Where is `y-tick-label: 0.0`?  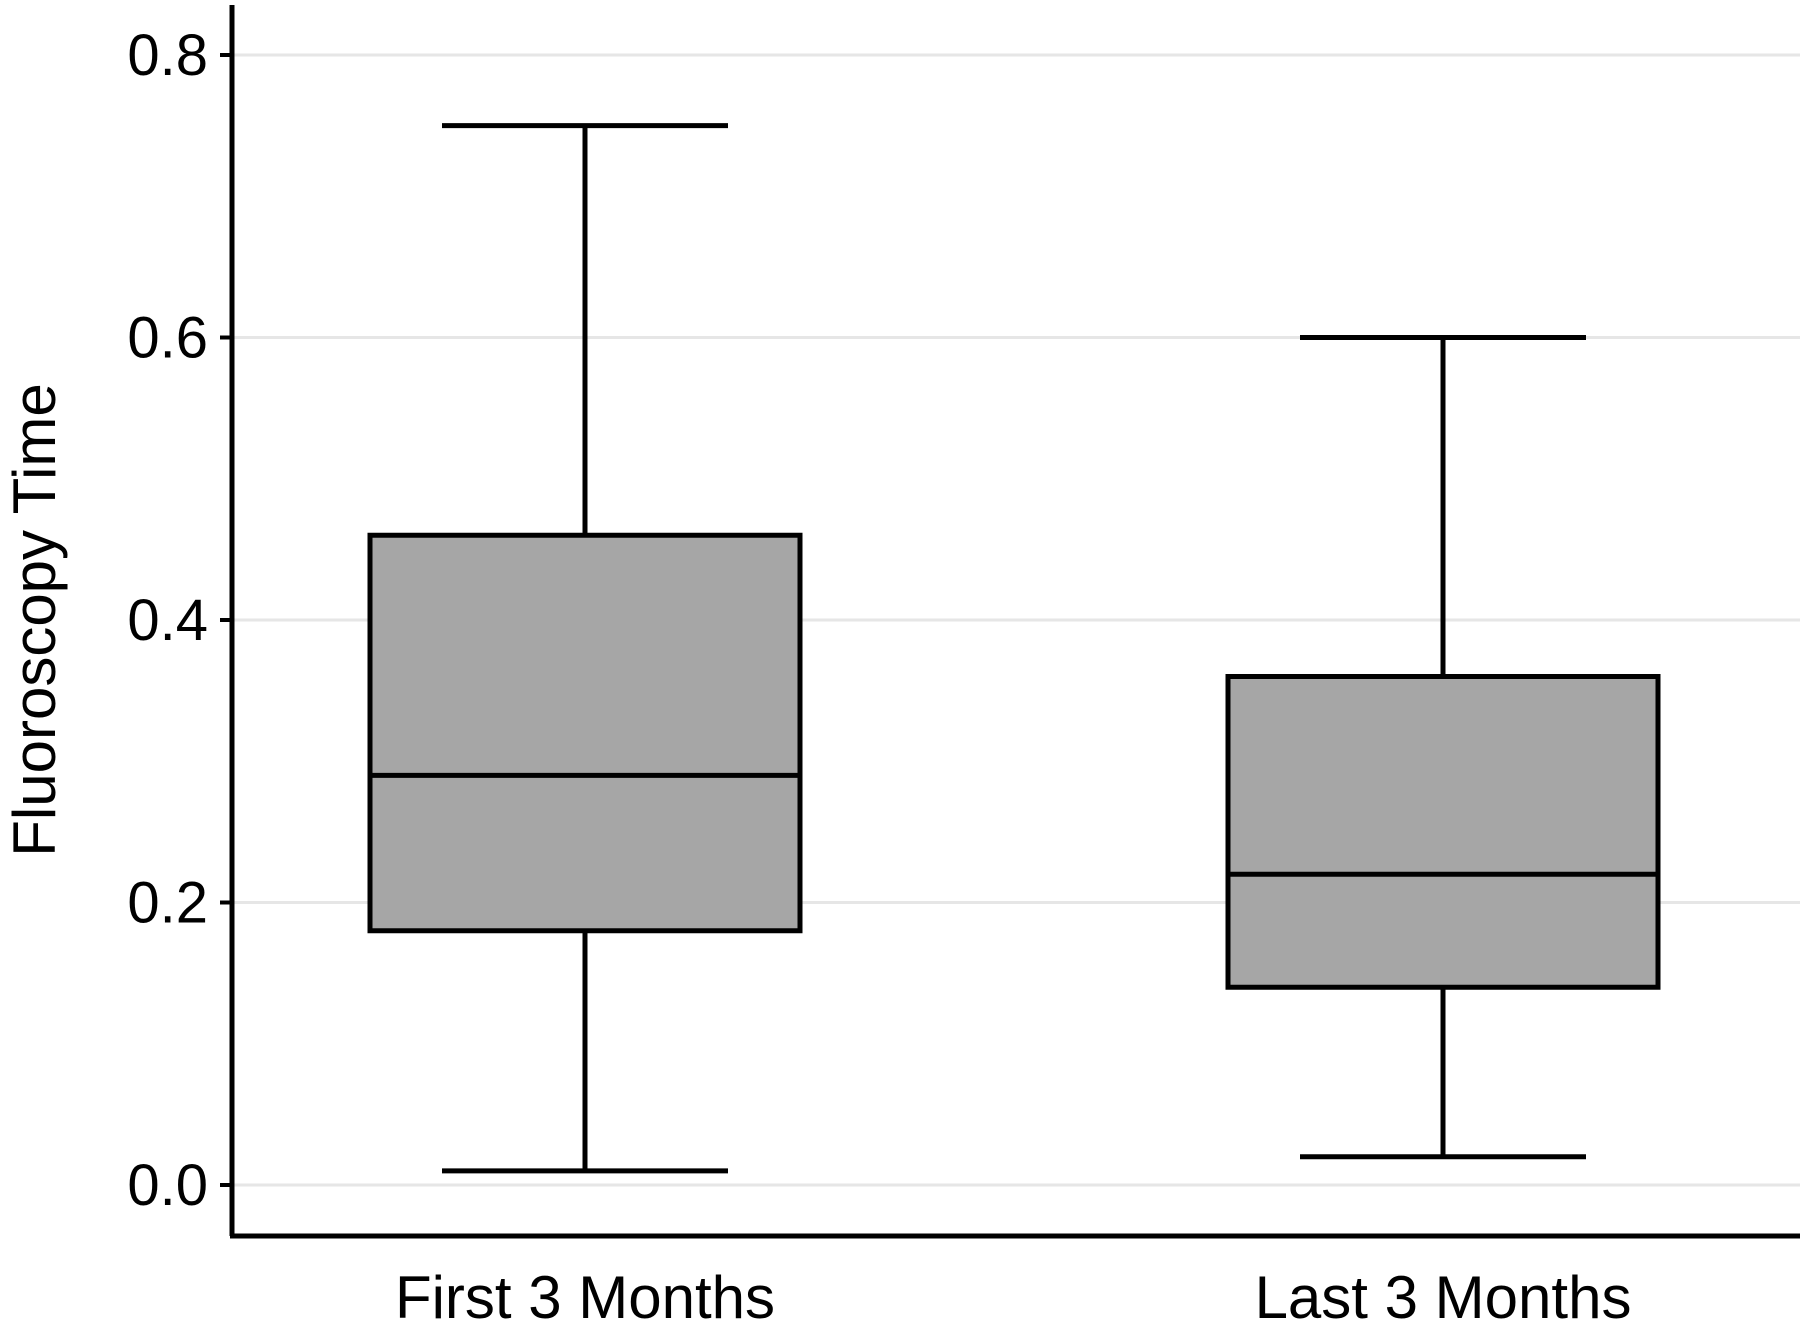
y-tick-label: 0.0 is located at coordinates (167, 1185).